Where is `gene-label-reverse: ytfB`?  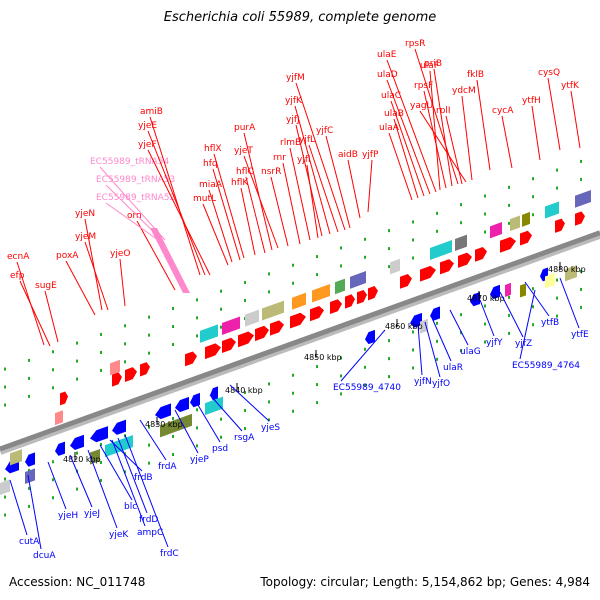 gene-label-reverse: ytfB is located at coordinates (550, 323).